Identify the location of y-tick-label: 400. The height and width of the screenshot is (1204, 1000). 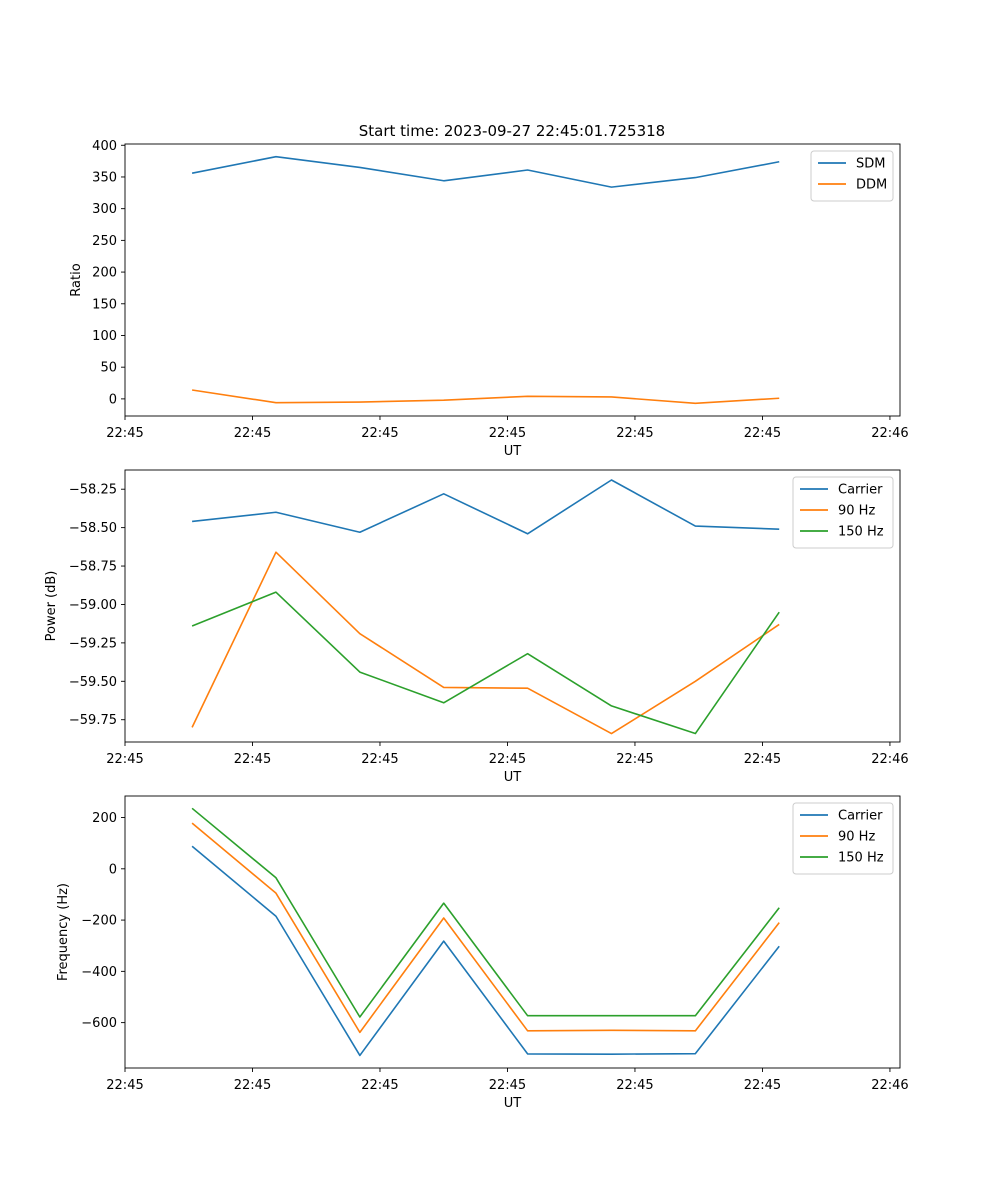
(104, 146).